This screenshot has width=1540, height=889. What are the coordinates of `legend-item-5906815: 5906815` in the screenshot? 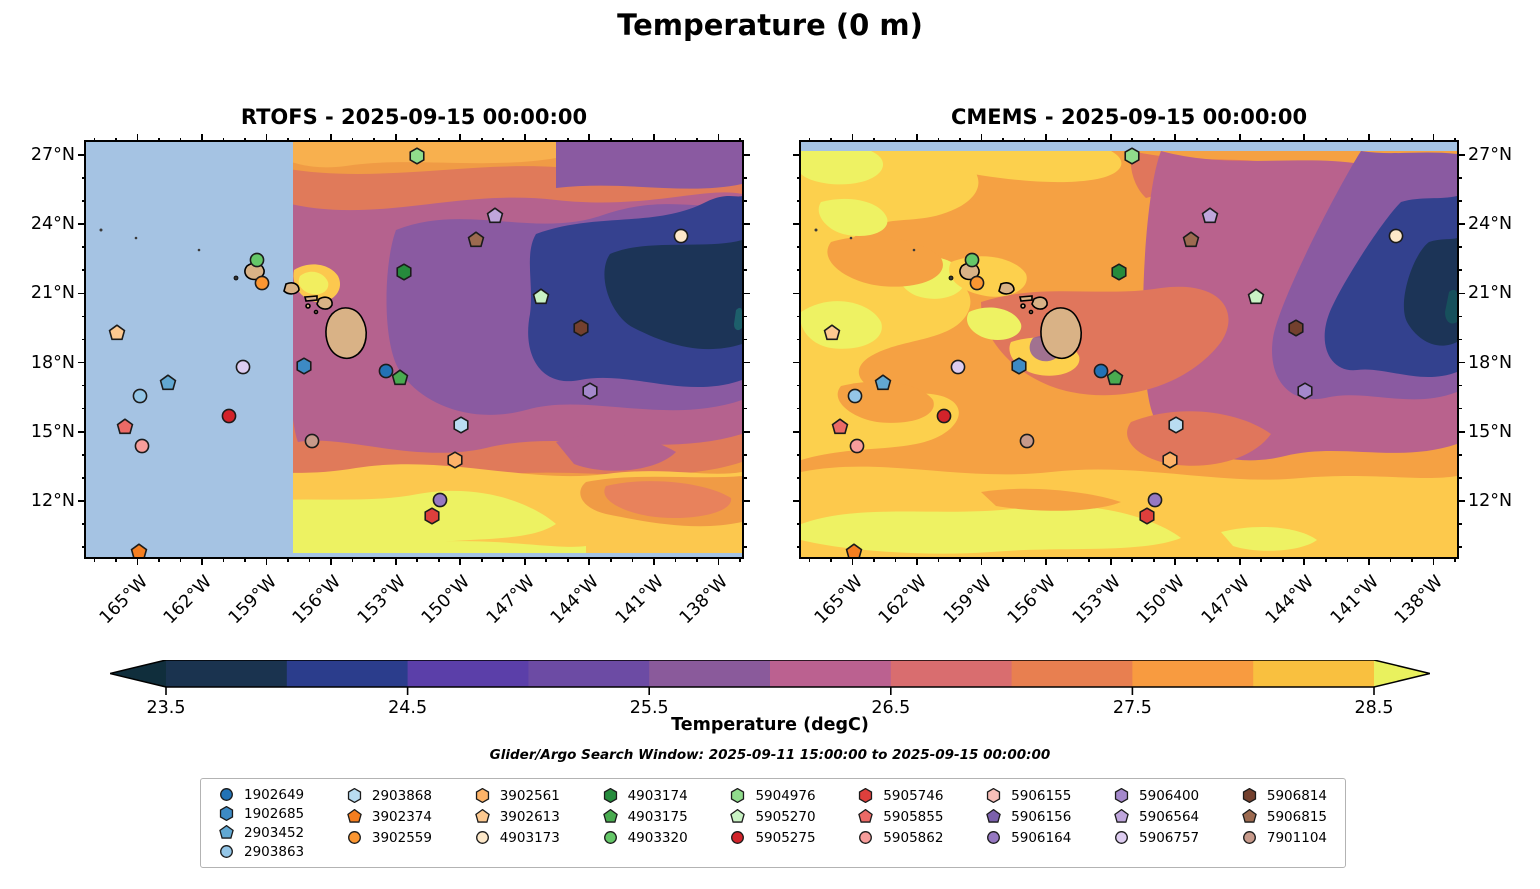 It's located at (1284, 816).